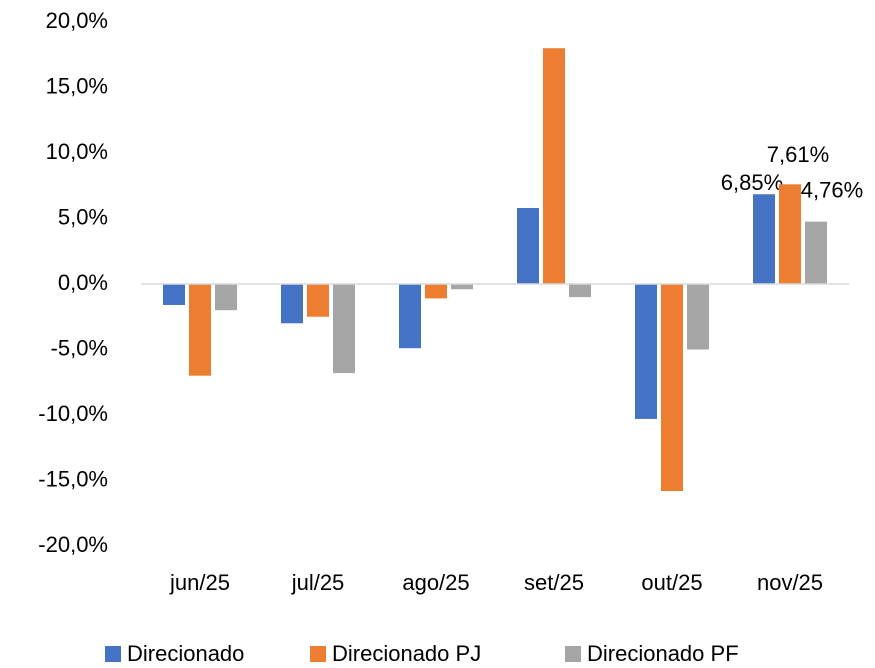 Image resolution: width=875 pixels, height=668 pixels. Describe the element at coordinates (406, 653) in the screenshot. I see `legend-label: Direcionado PJ` at that location.